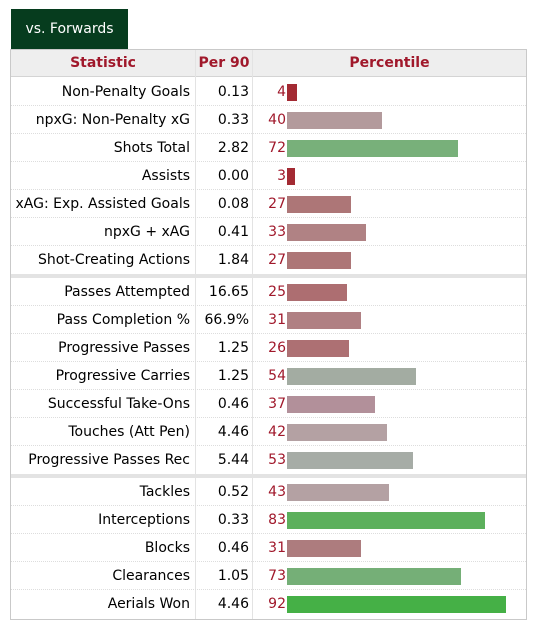 The height and width of the screenshot is (630, 538). I want to click on table-row: Touches (Att Pen) 4.46 42, so click(268, 432).